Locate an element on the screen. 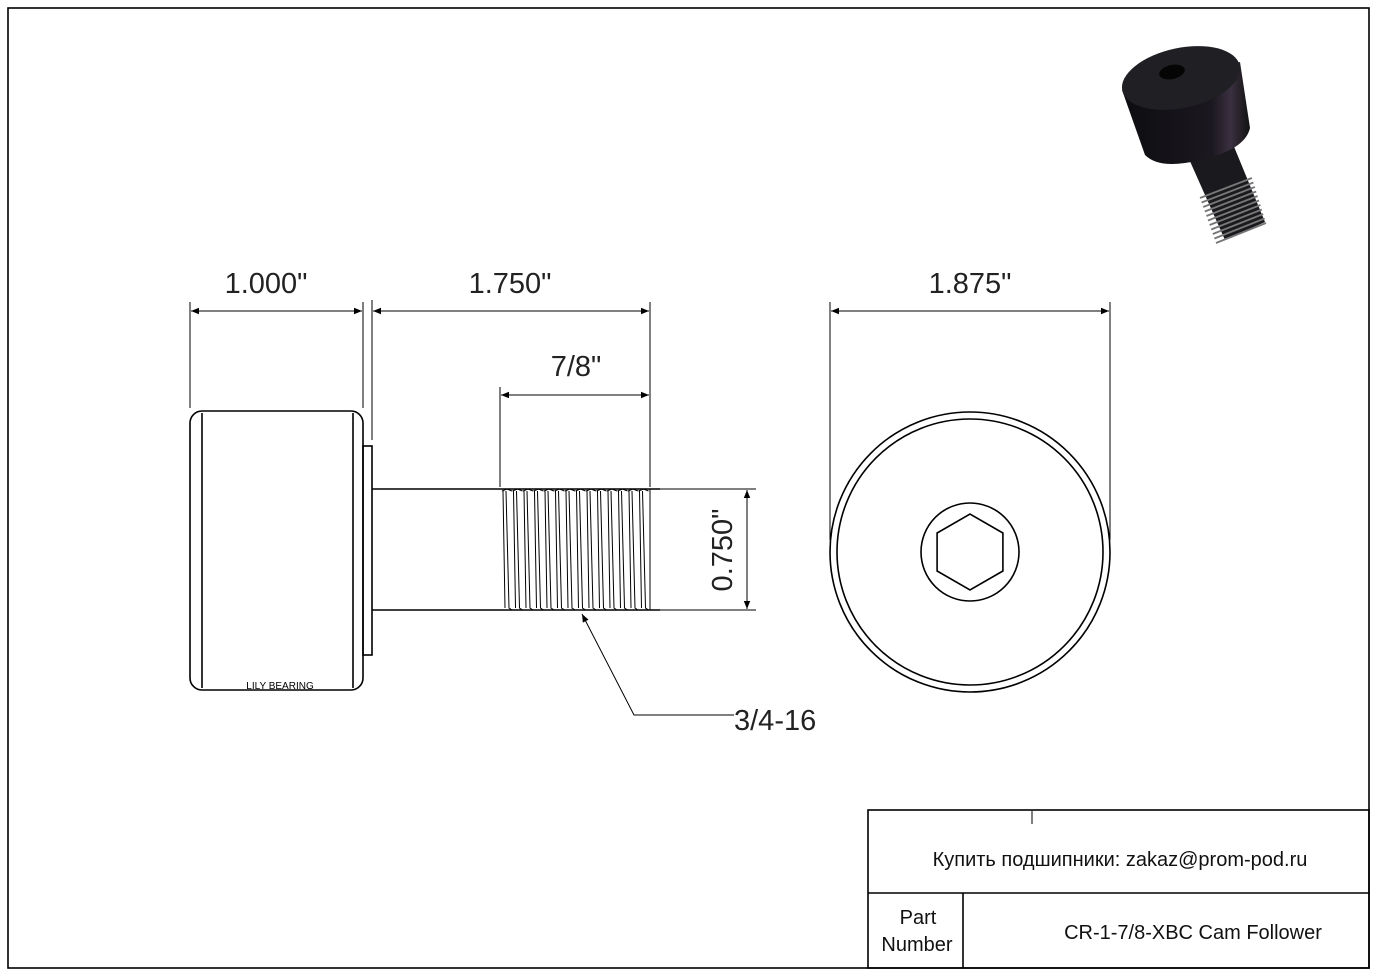  dim-stud-diameter: 0.750" is located at coordinates (723, 550).